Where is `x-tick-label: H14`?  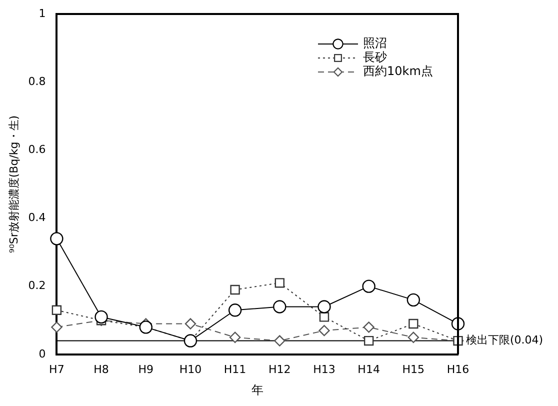
x-tick-label: H14 is located at coordinates (369, 369).